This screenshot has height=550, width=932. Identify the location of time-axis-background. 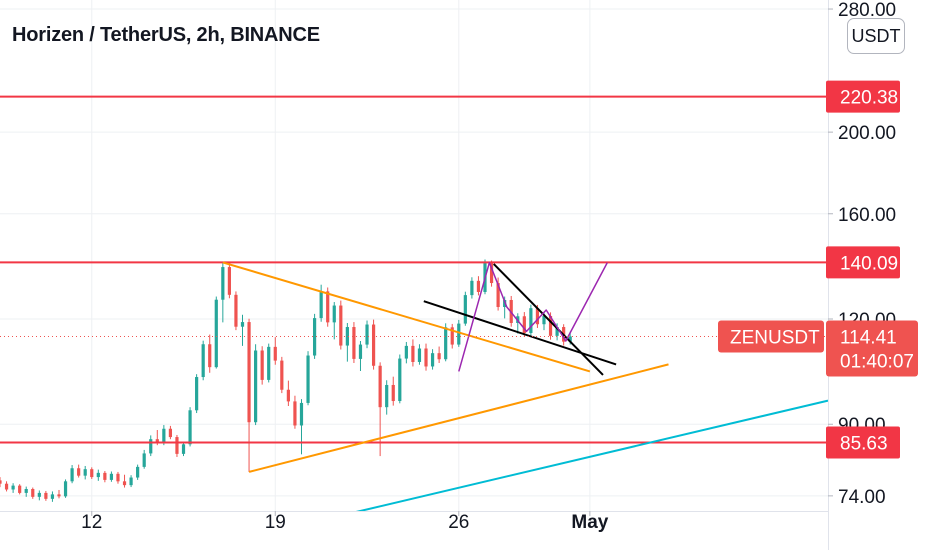
(414, 530).